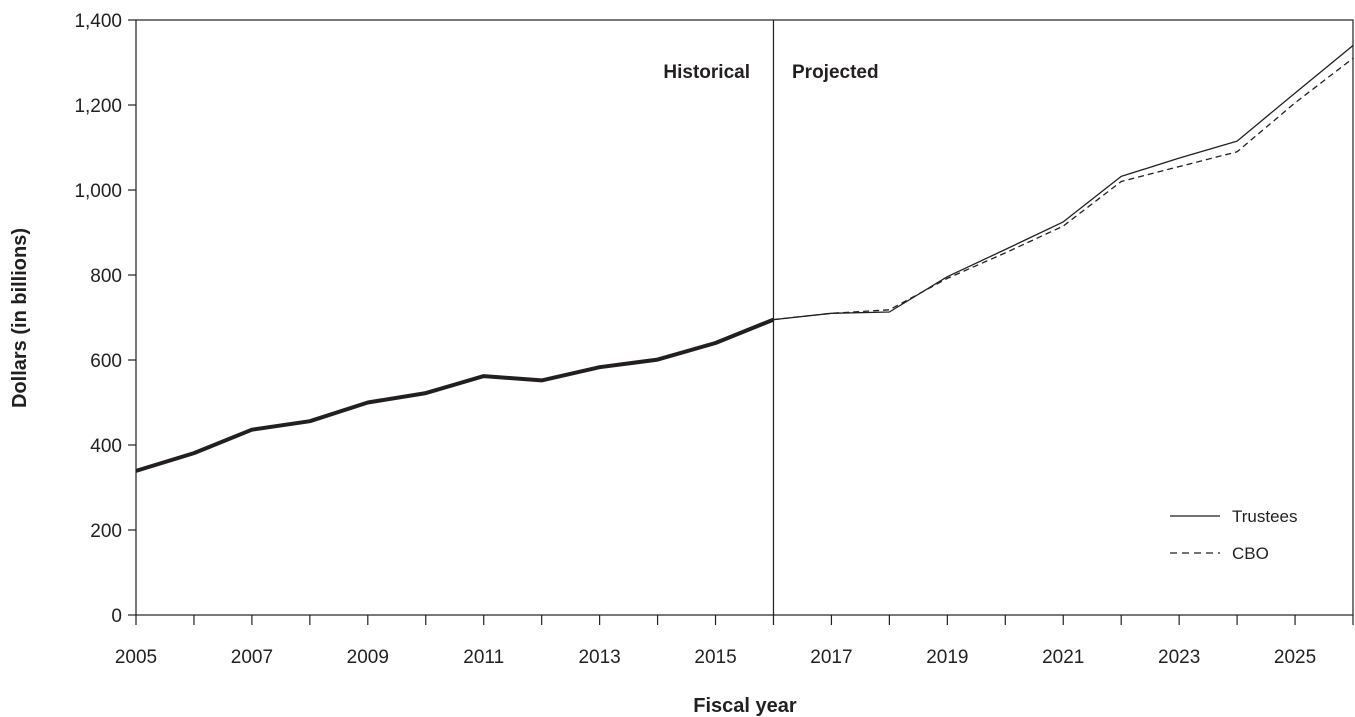 Image resolution: width=1355 pixels, height=717 pixels. I want to click on x-tick-label: 2005, so click(136, 657).